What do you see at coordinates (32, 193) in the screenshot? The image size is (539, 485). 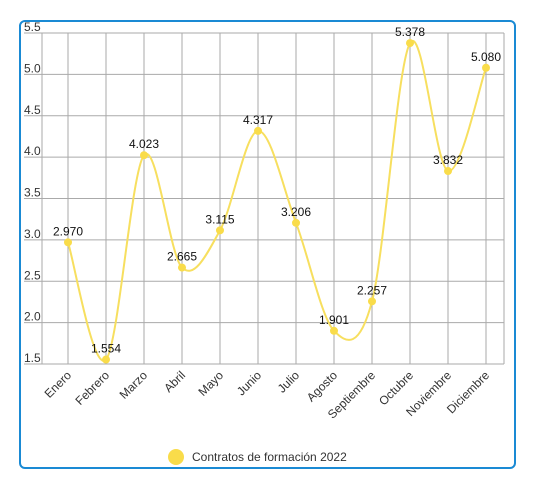 I see `y-tick-label: 3.5` at bounding box center [32, 193].